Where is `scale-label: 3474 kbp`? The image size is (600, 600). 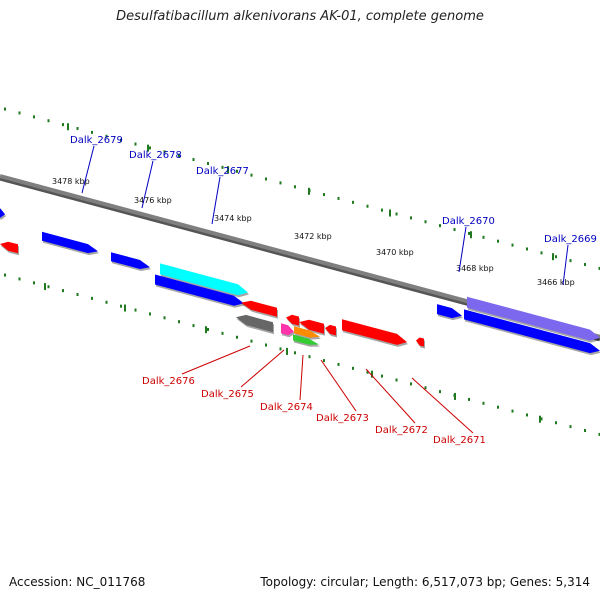 scale-label: 3474 kbp is located at coordinates (233, 218).